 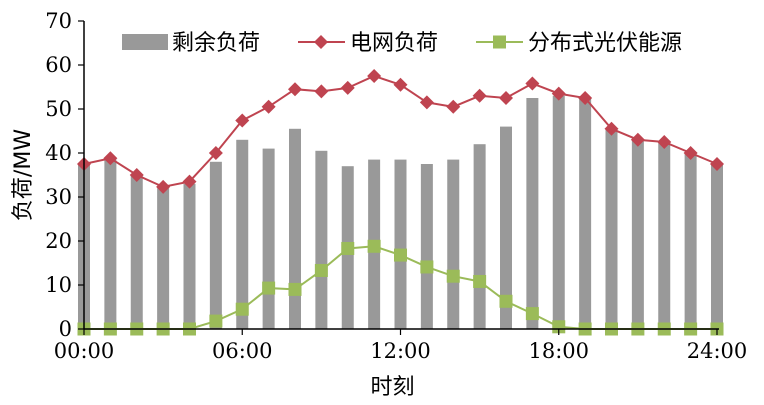 What do you see at coordinates (58, 241) in the screenshot?
I see `y-tick-label: 20` at bounding box center [58, 241].